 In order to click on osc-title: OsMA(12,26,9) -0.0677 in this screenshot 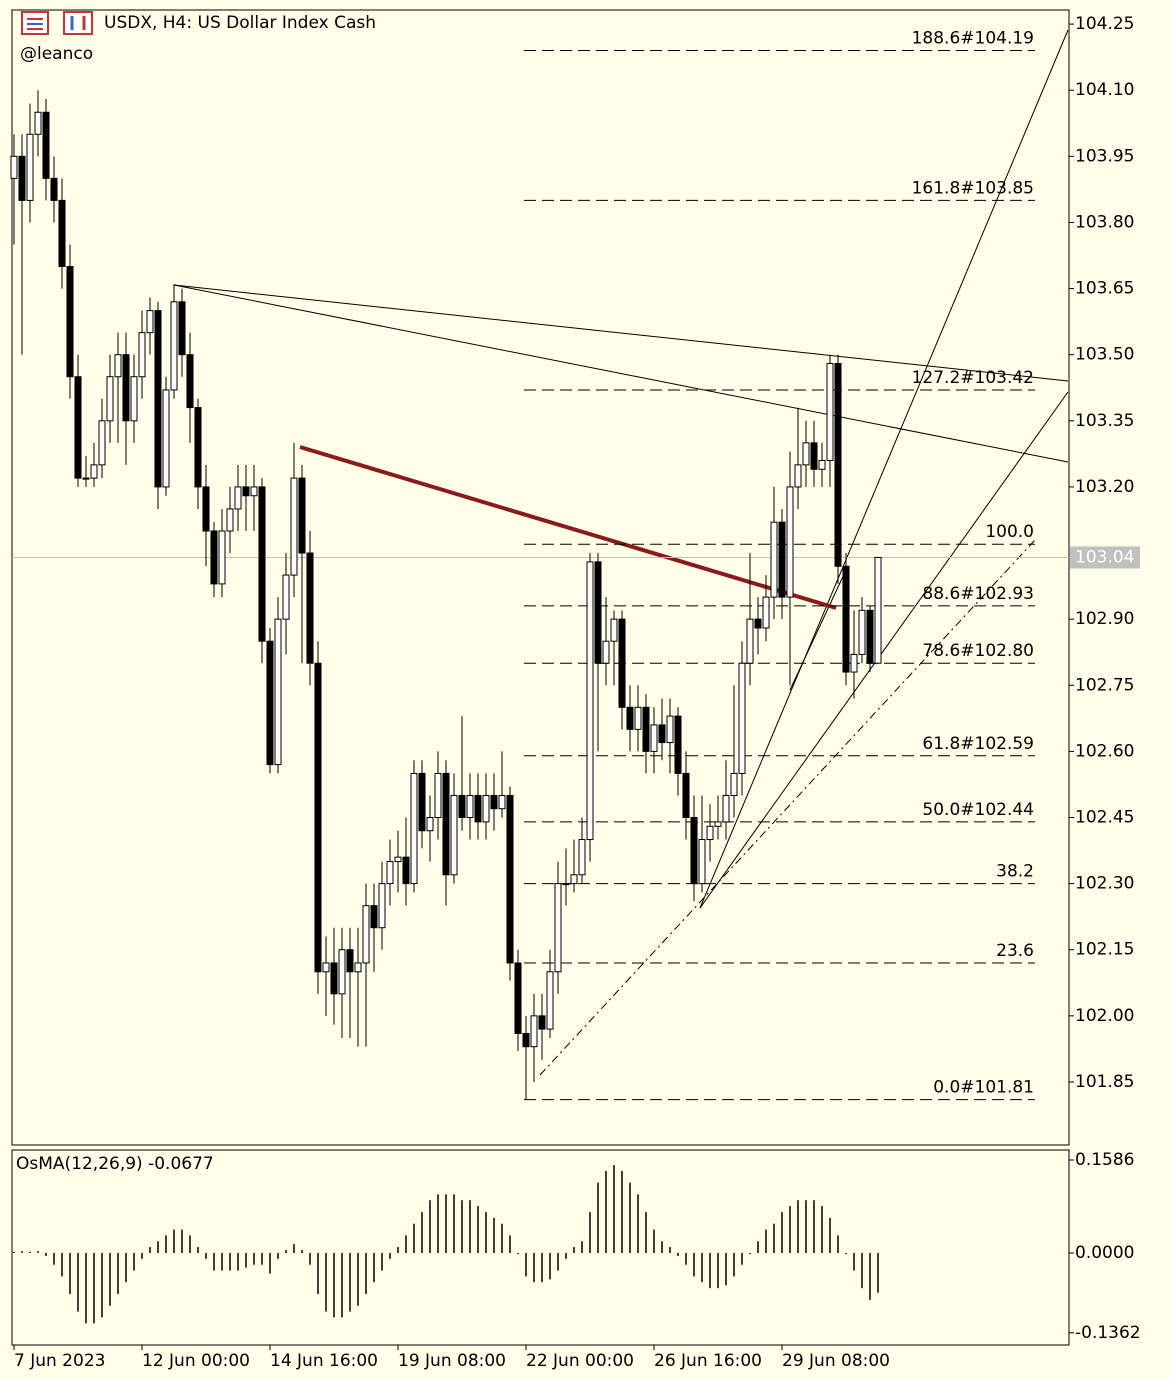, I will do `click(115, 1164)`.